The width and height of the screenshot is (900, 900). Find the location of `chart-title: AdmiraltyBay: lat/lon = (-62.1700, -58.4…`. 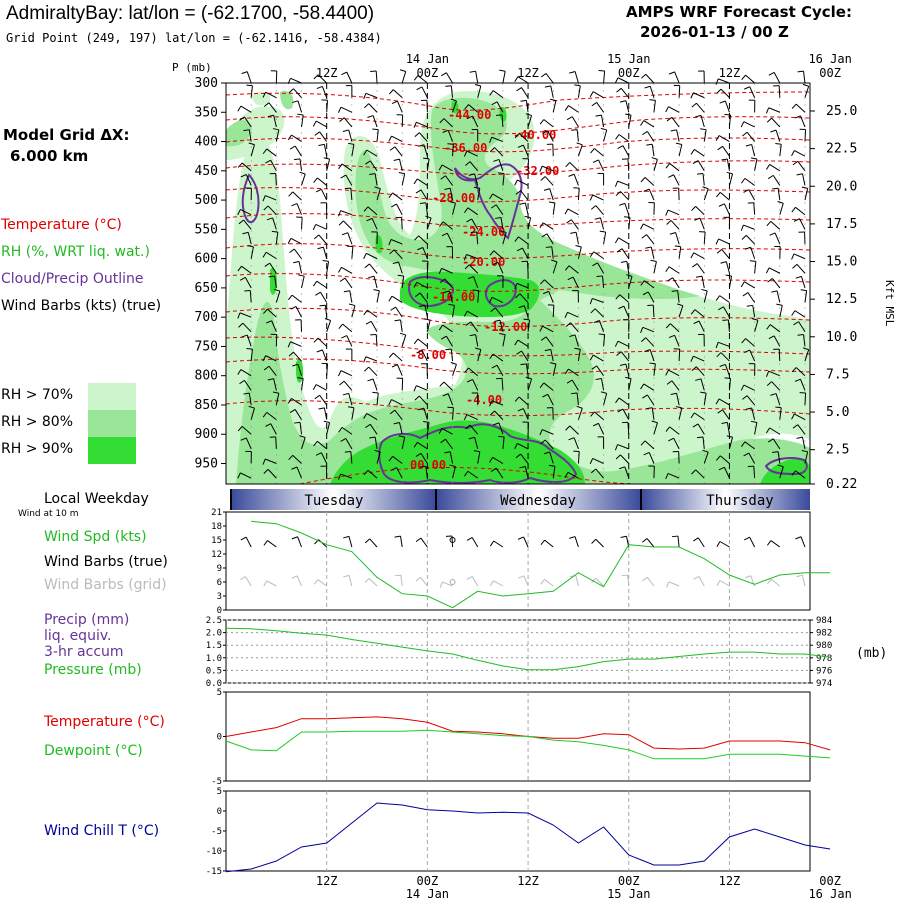

chart-title: AdmiraltyBay: lat/lon = (-62.1700, -58.4… is located at coordinates (190, 13).